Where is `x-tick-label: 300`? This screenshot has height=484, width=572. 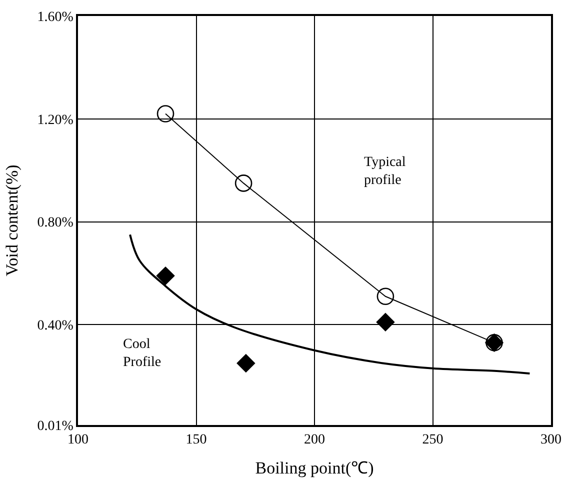 x-tick-label: 300 is located at coordinates (551, 440).